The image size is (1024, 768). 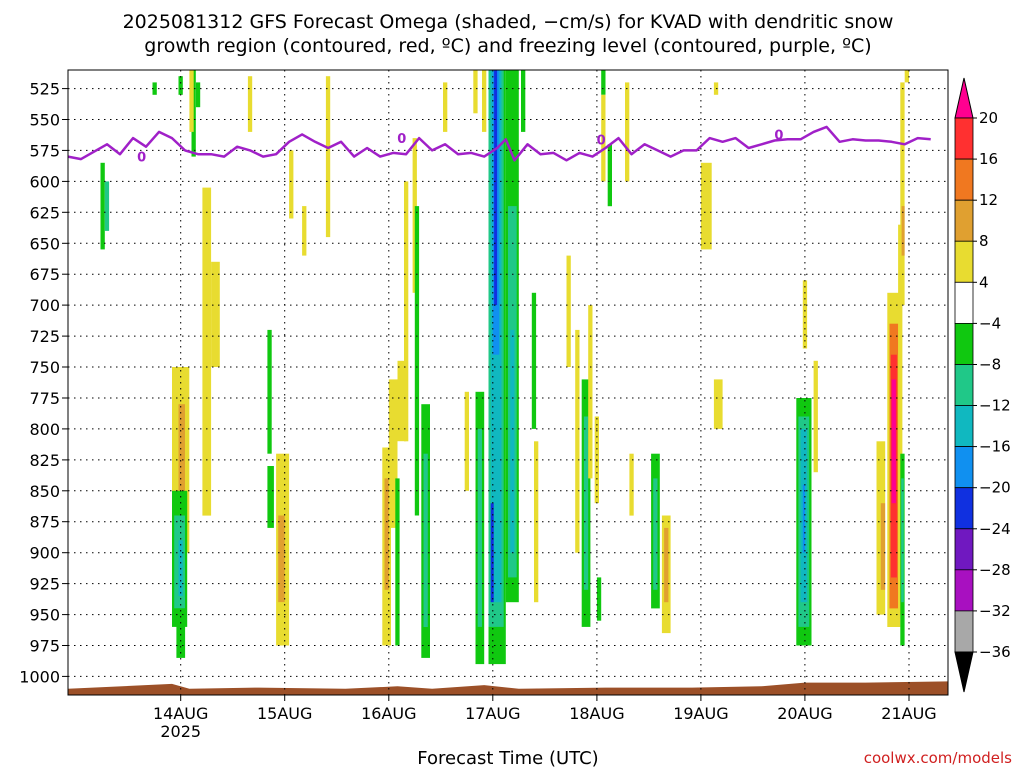 What do you see at coordinates (44, 89) in the screenshot?
I see `y-tick-label: 525` at bounding box center [44, 89].